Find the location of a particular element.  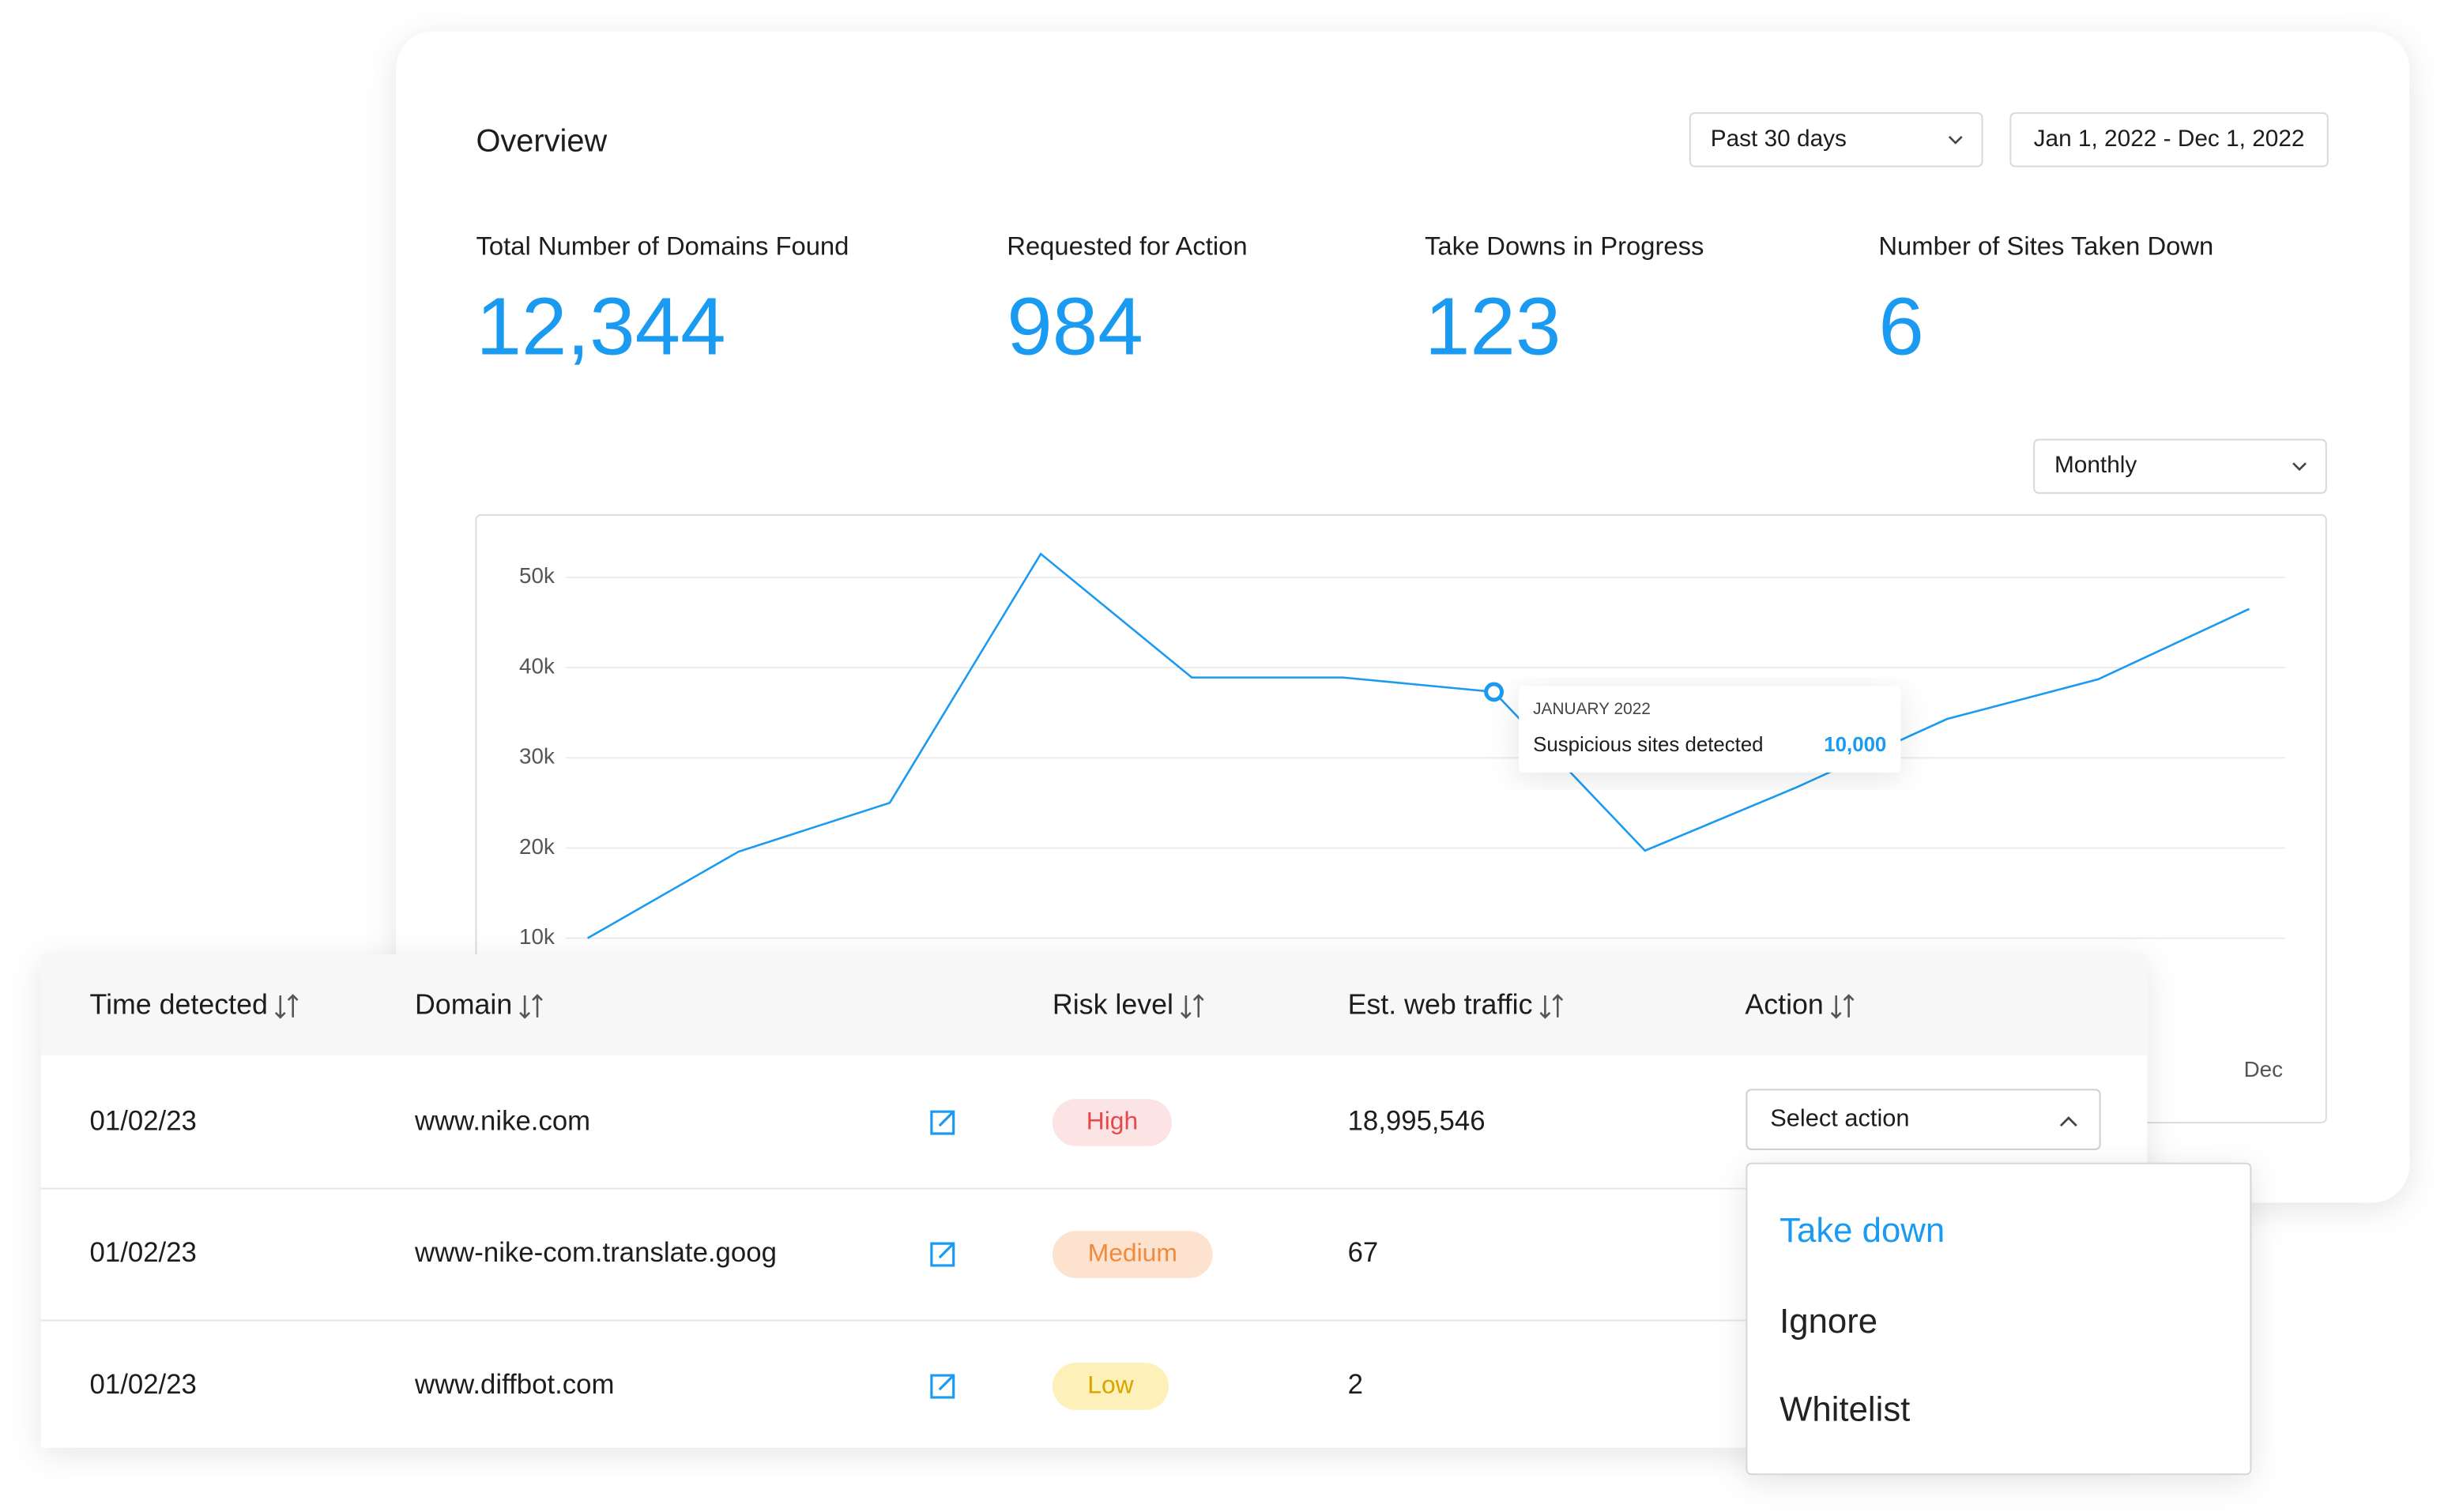

stat-value: 6 is located at coordinates (1900, 326).